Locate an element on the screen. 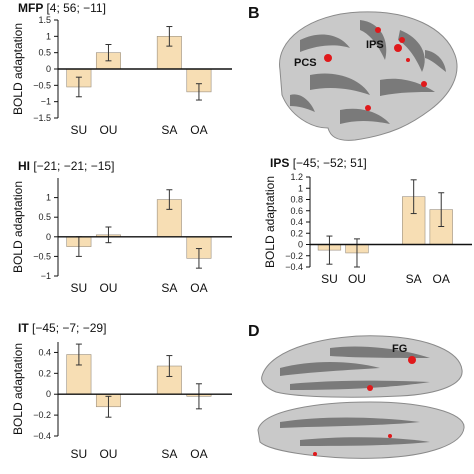 This screenshot has width=474, height=474. chart-title: IPS [−45; −52; 51] is located at coordinates (318, 163).